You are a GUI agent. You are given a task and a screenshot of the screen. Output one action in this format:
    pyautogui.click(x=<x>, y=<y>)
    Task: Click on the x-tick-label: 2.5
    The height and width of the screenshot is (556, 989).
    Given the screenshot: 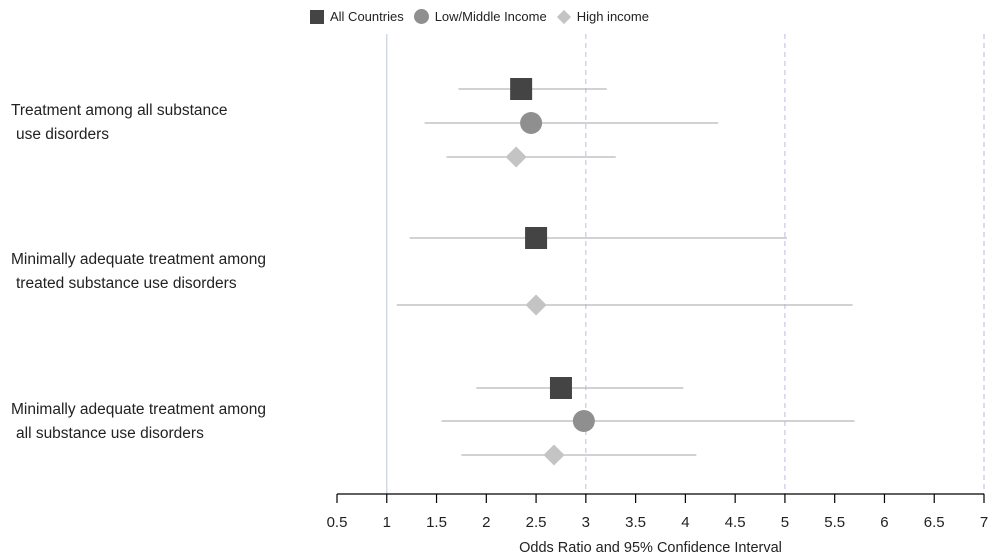 What is the action you would take?
    pyautogui.click(x=536, y=522)
    